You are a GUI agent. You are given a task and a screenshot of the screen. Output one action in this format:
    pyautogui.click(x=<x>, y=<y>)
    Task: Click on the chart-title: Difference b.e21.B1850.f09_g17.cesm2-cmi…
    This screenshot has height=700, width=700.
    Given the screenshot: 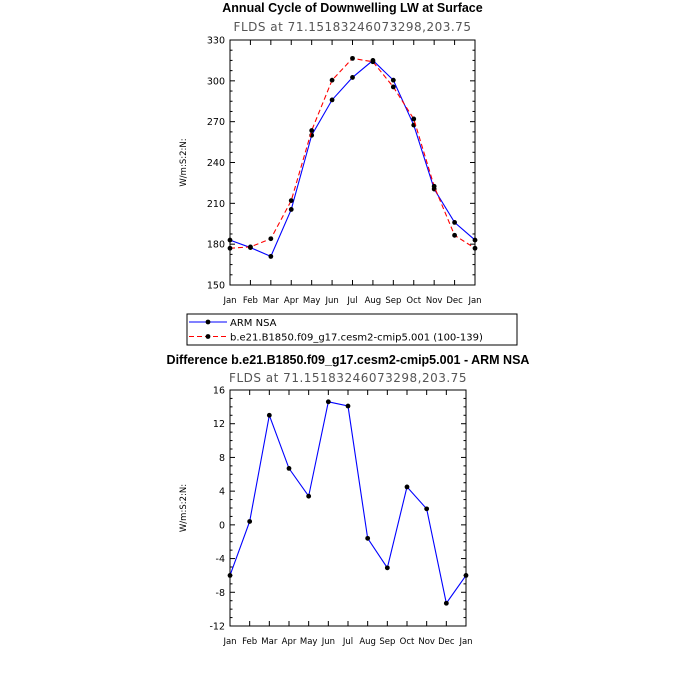 What is the action you would take?
    pyautogui.click(x=348, y=360)
    